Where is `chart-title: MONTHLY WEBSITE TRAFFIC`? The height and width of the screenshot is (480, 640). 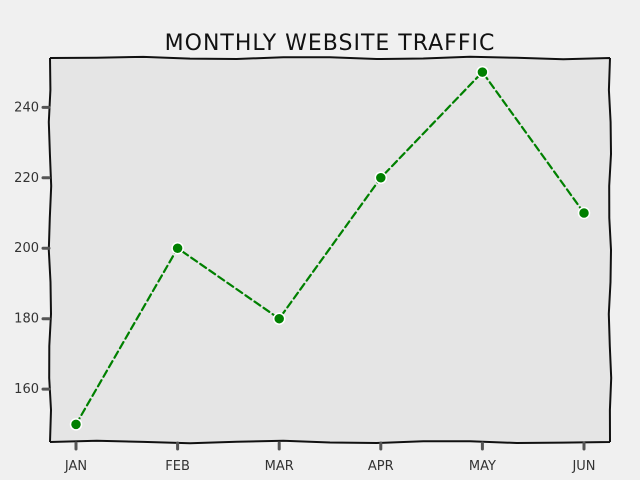
chart-title: MONTHLY WEBSITE TRAFFIC is located at coordinates (330, 43).